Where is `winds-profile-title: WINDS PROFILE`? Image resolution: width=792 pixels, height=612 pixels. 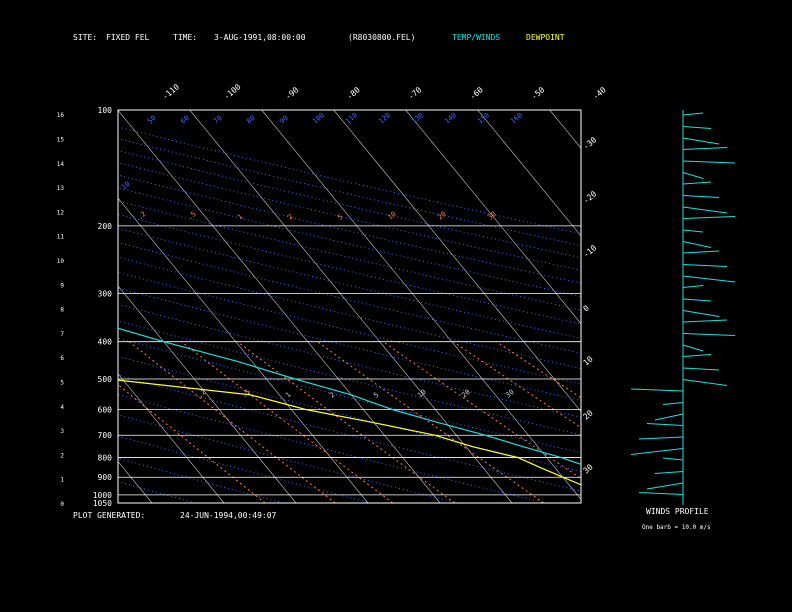
winds-profile-title: WINDS PROFILE is located at coordinates (677, 511).